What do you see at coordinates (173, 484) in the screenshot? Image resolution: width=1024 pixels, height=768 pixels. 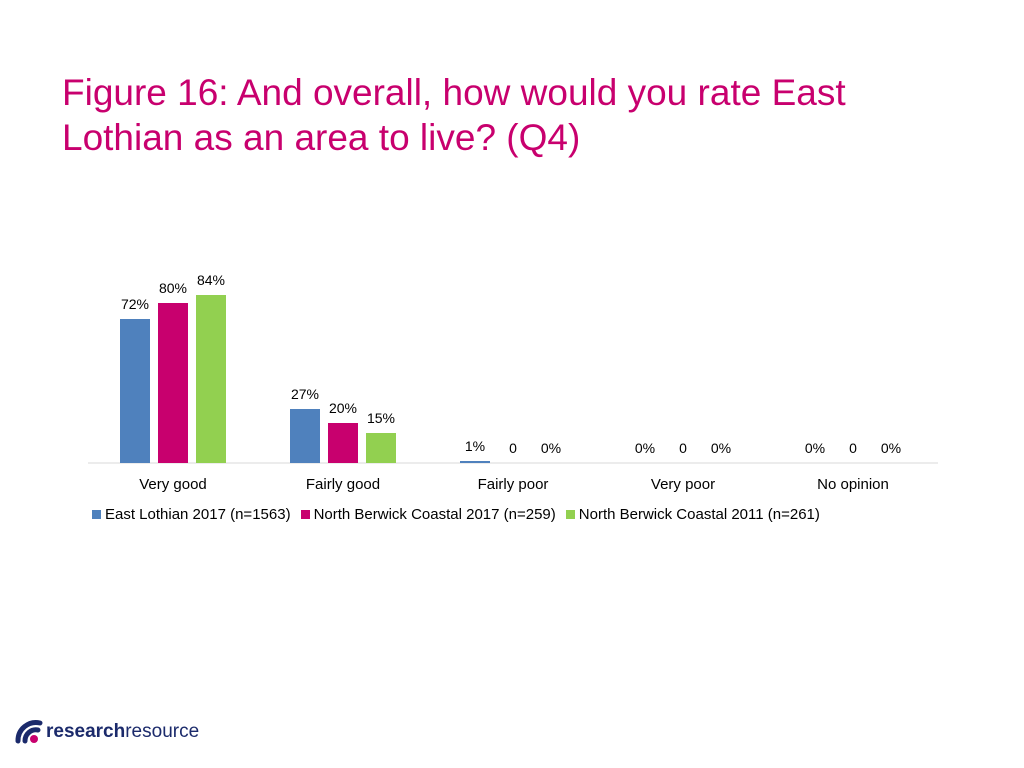 I see `x-tick-label: Very good` at bounding box center [173, 484].